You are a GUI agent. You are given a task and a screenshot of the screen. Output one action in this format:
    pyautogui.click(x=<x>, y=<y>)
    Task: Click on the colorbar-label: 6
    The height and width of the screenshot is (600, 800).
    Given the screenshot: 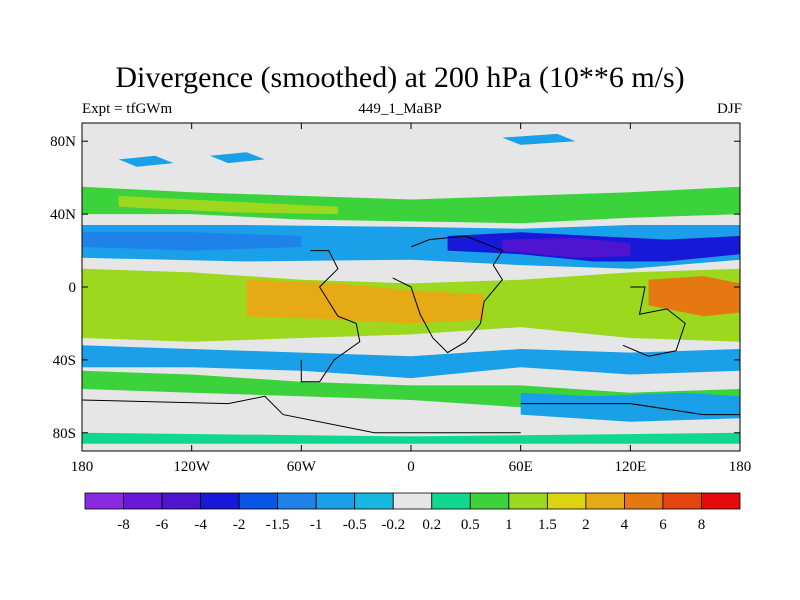 What is the action you would take?
    pyautogui.click(x=663, y=525)
    